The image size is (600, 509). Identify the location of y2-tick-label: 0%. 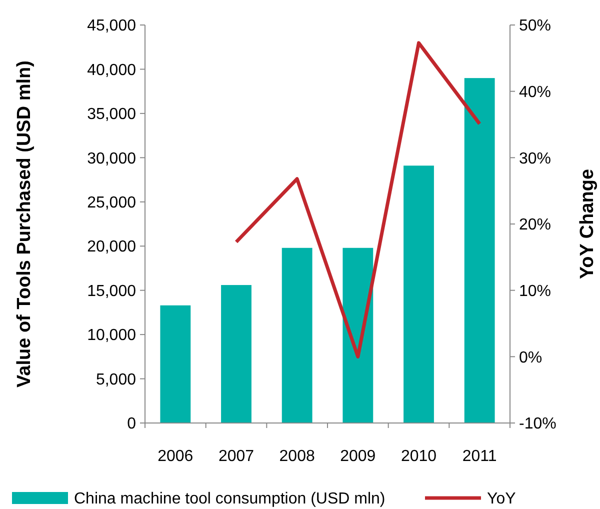
(530, 357).